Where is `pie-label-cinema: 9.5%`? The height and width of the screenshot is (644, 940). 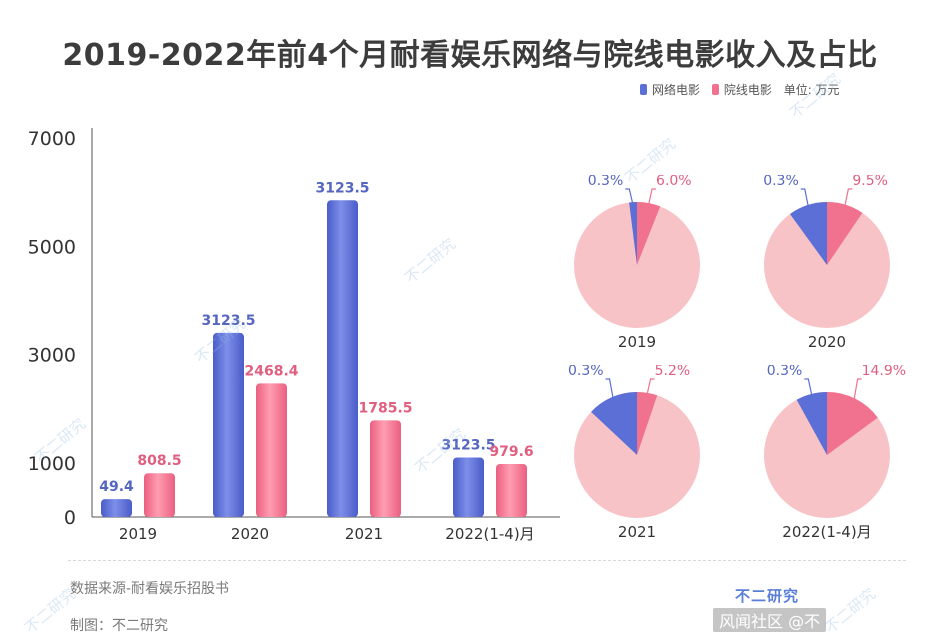
pie-label-cinema: 9.5% is located at coordinates (870, 182).